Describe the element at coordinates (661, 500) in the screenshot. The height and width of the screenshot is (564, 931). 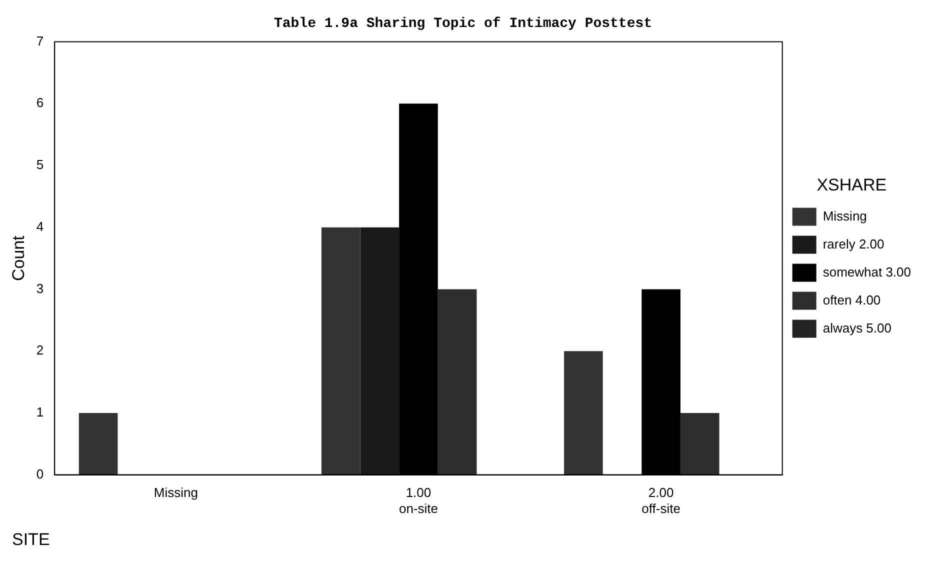
I see `x-tick-label: 2.00 off-site` at that location.